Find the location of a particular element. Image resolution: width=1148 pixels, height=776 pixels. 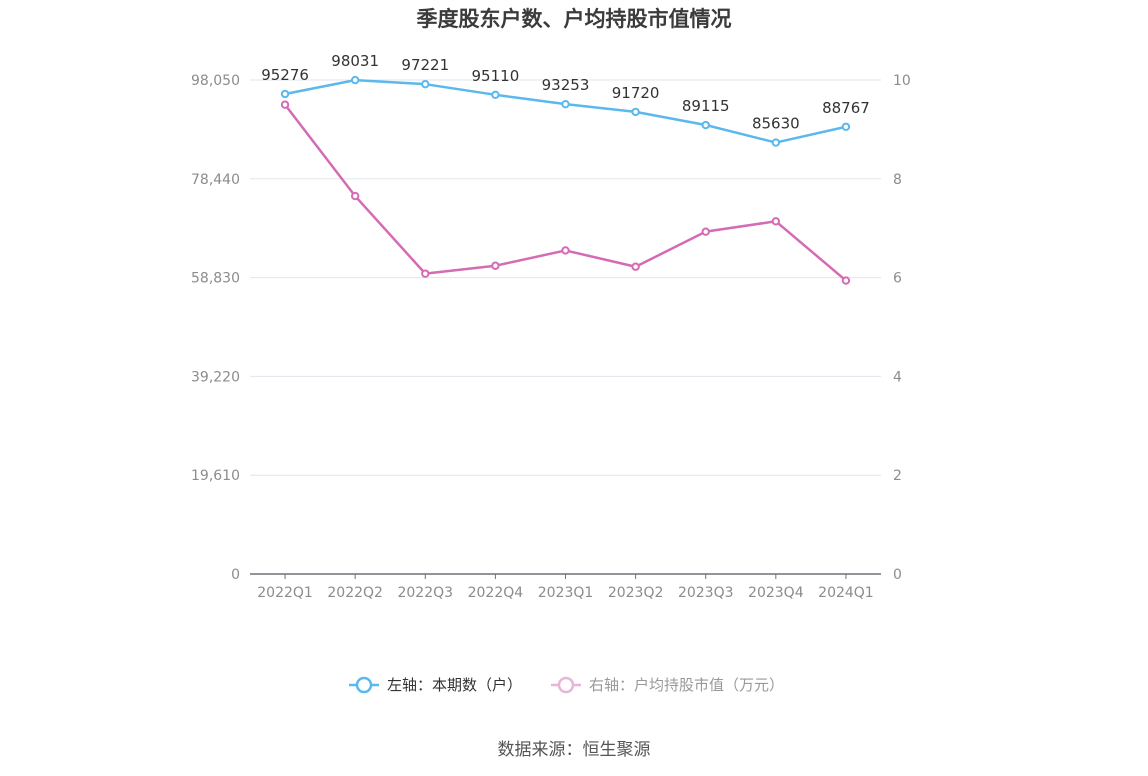

chart-title: 季度股东户数、户均持股市值情况 is located at coordinates (574, 19).